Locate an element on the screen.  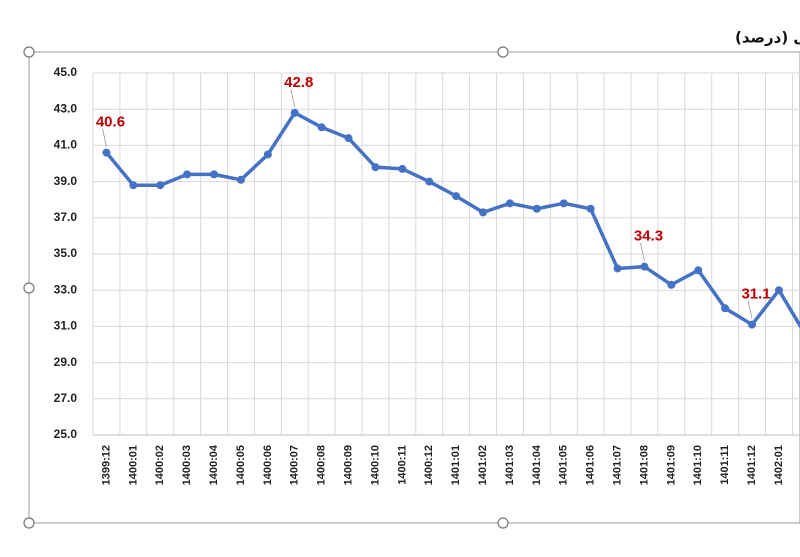
x-tick-label: 1400:03 is located at coordinates (187, 465).